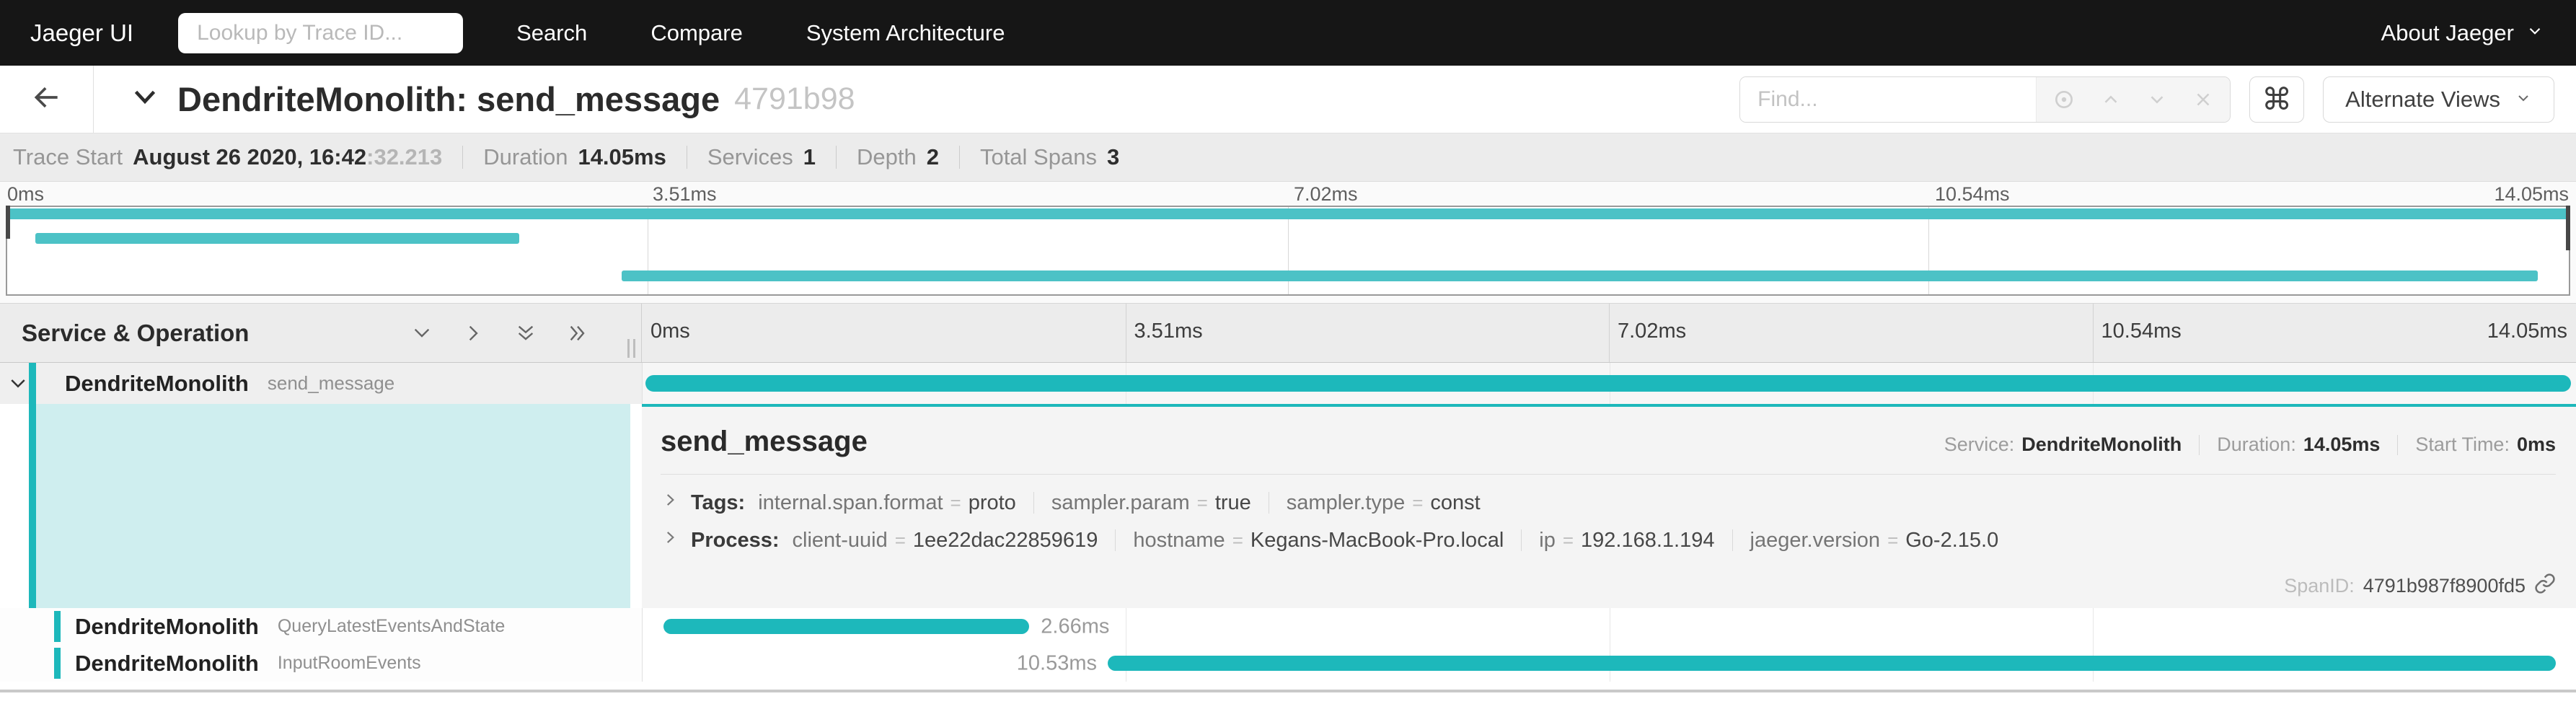 The image size is (2576, 704). What do you see at coordinates (735, 540) in the screenshot?
I see `process-label: Process:` at bounding box center [735, 540].